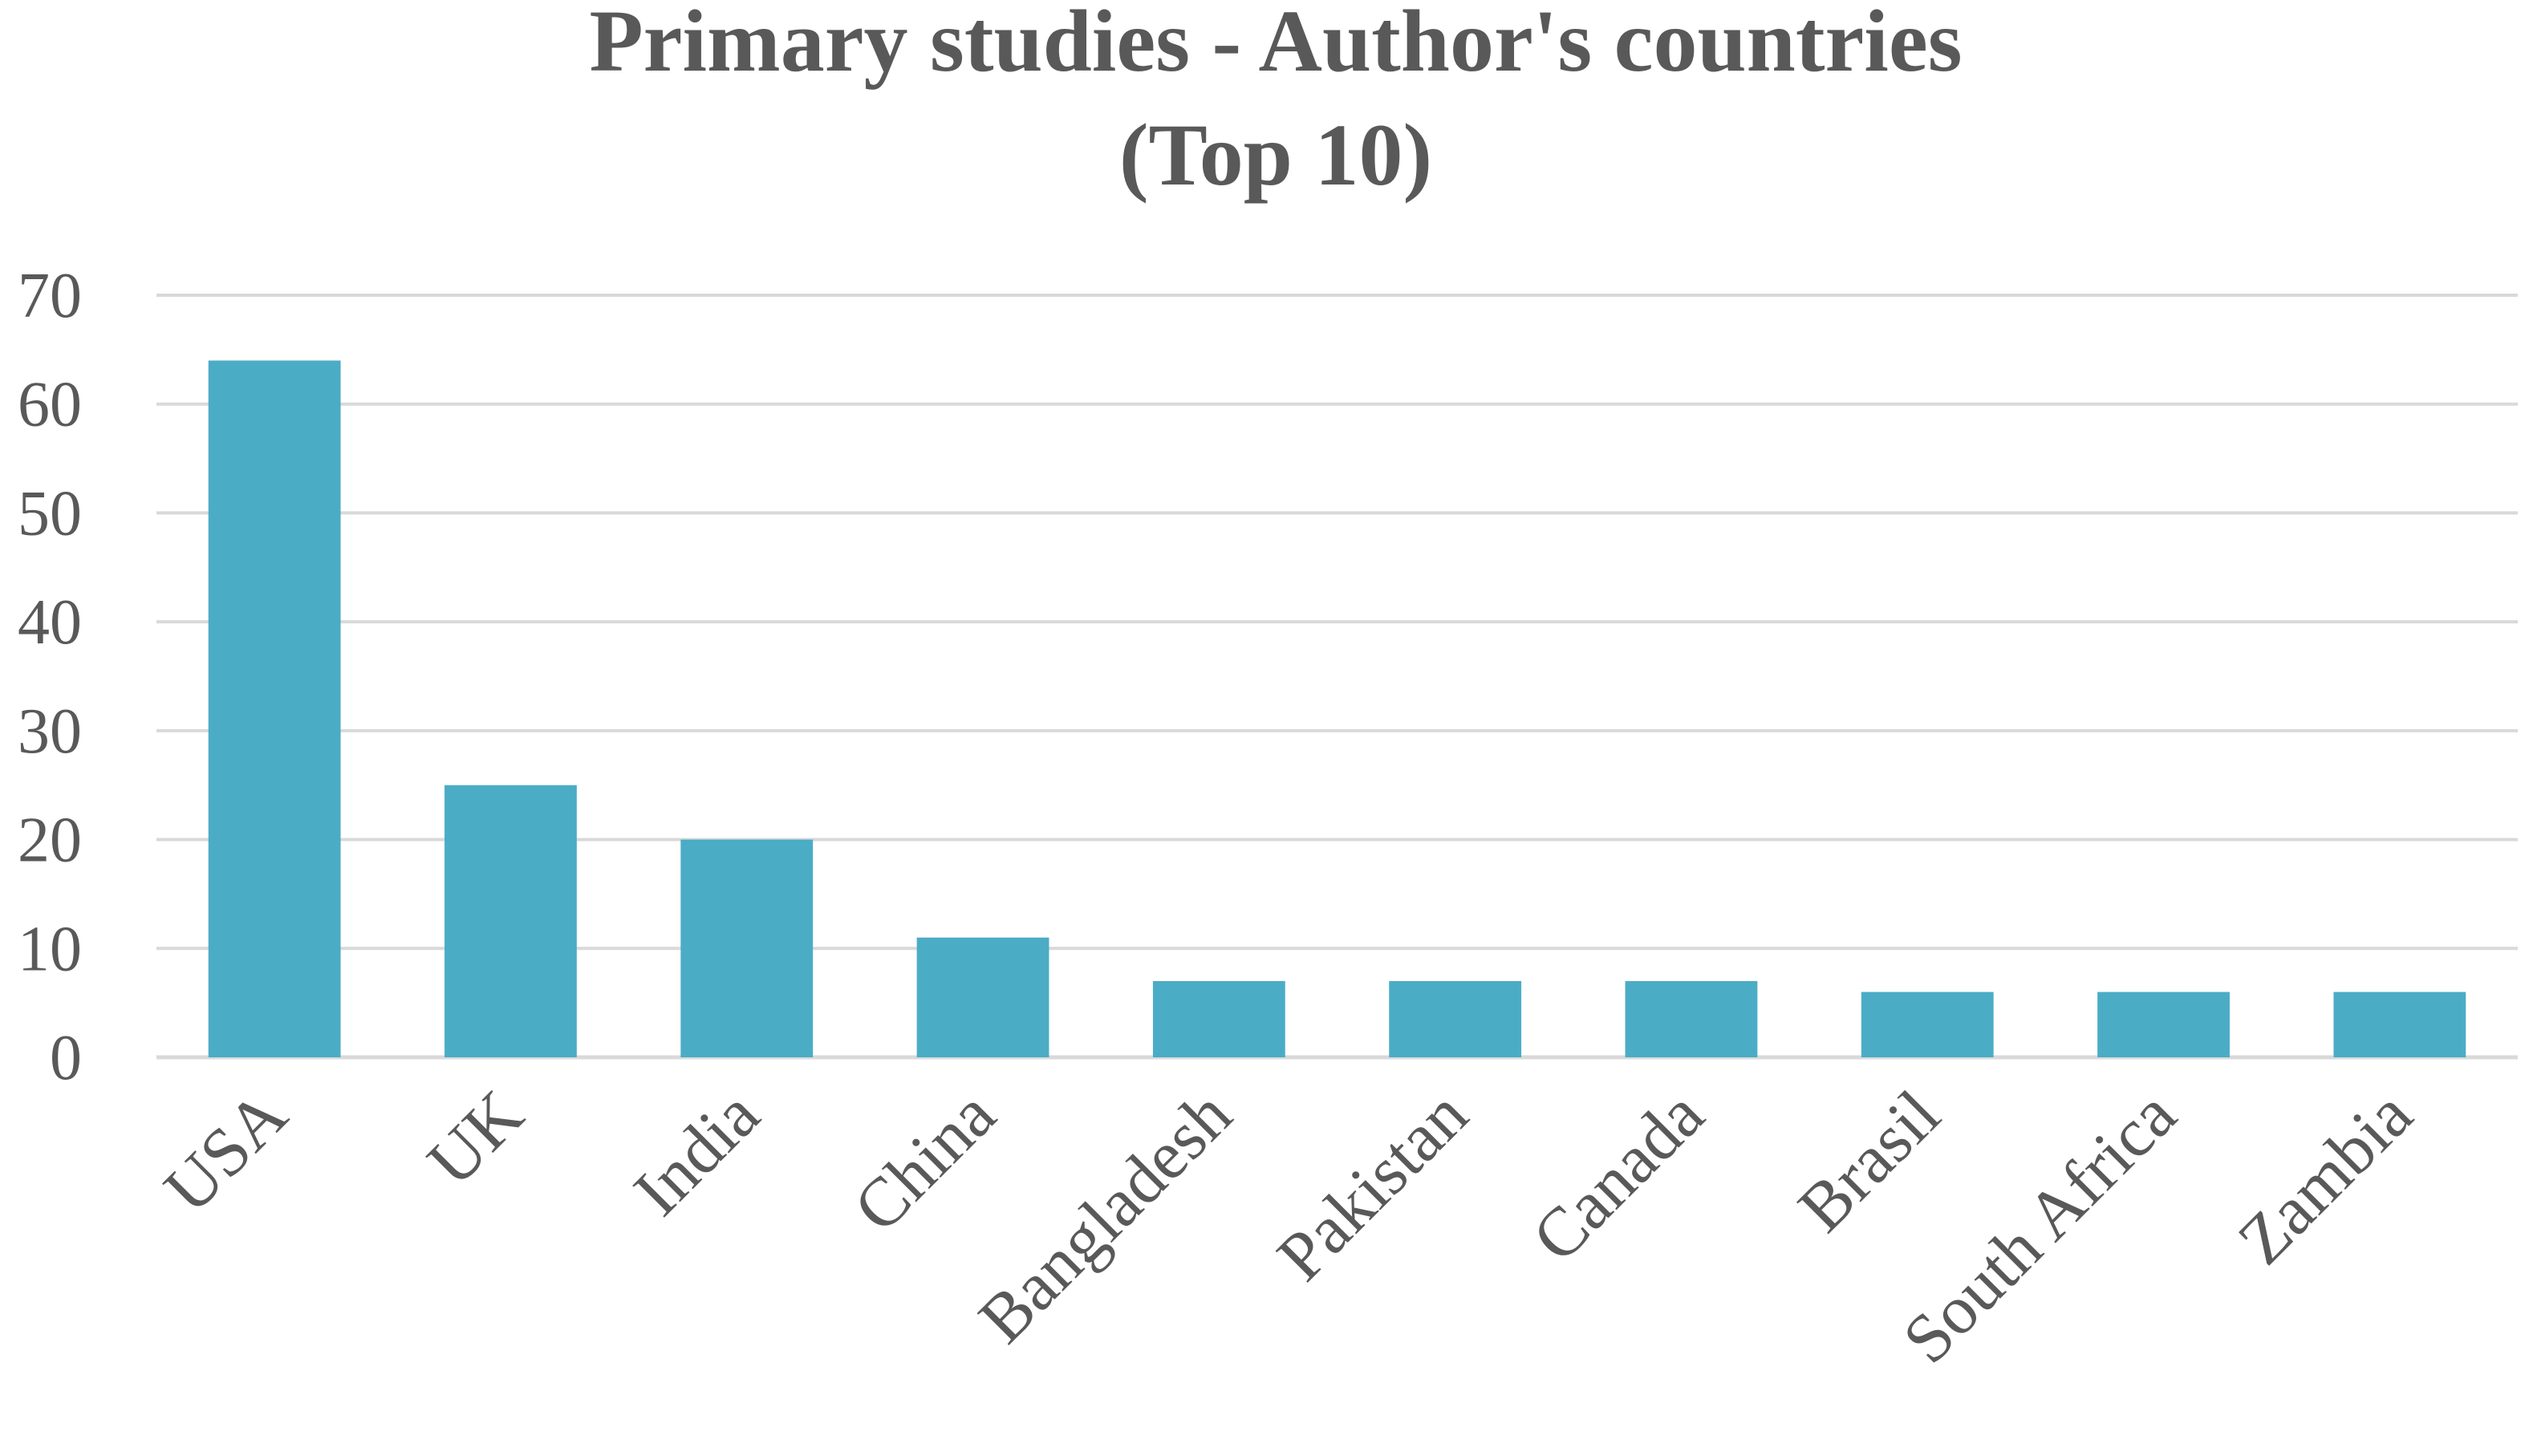 Image resolution: width=2529 pixels, height=1456 pixels. What do you see at coordinates (1275, 45) in the screenshot?
I see `chart-title: Primary studies - Author's countries` at bounding box center [1275, 45].